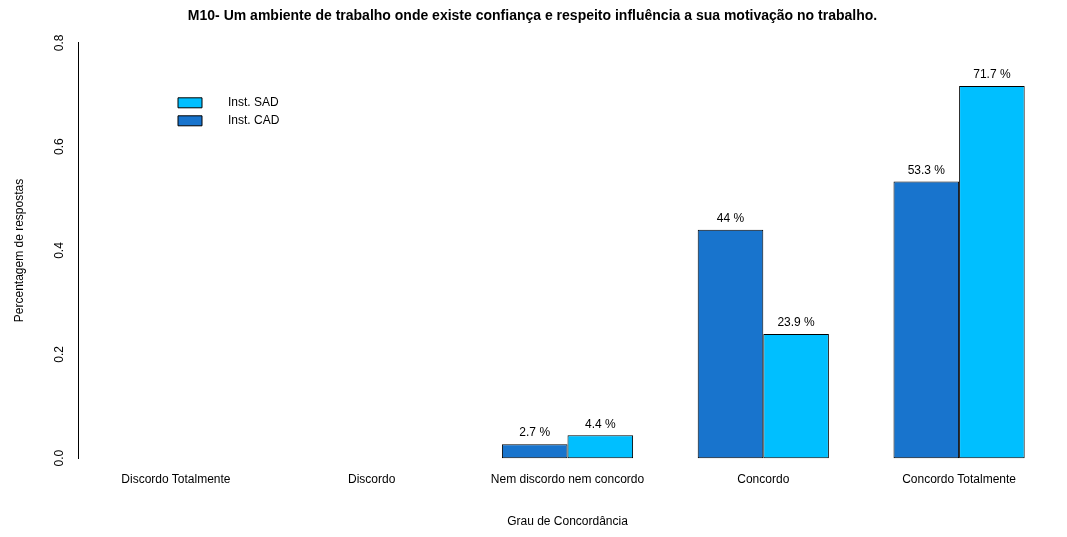 The image size is (1067, 537). What do you see at coordinates (59, 354) in the screenshot?
I see `y-tick-label: 0.2` at bounding box center [59, 354].